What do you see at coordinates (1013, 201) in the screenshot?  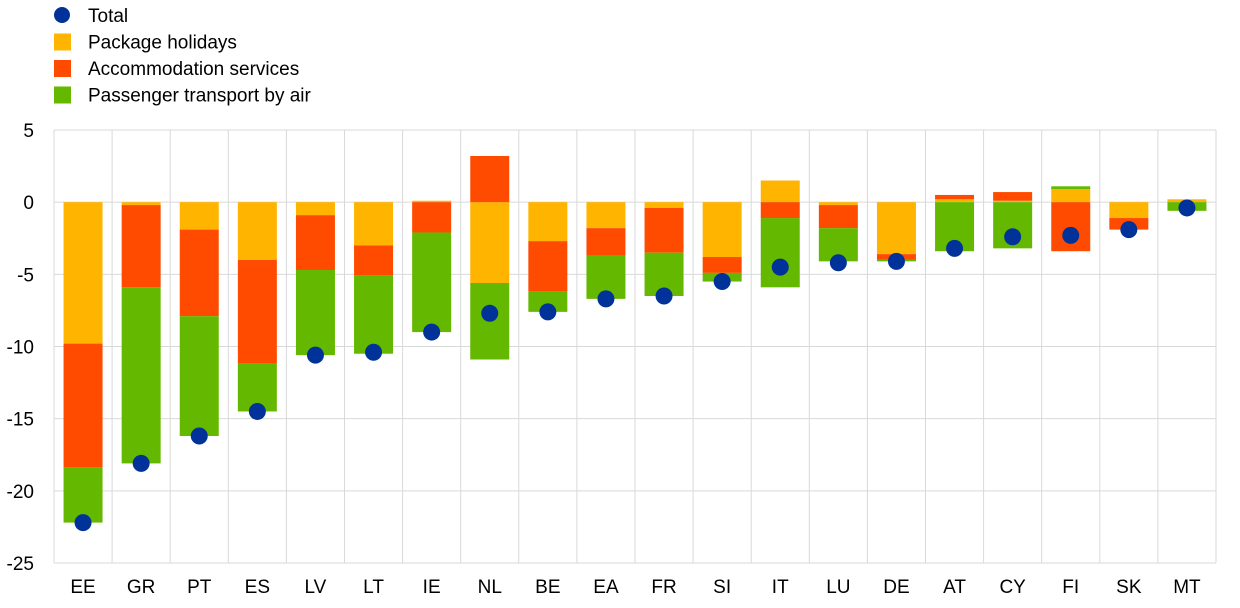 I see `bar-package-holidays-cy` at bounding box center [1013, 201].